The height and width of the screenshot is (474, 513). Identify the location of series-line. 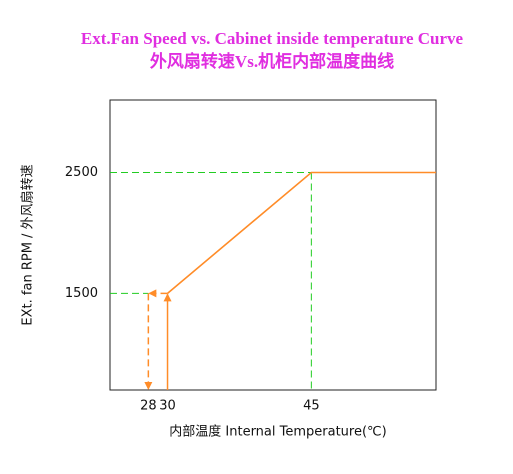
(301, 232).